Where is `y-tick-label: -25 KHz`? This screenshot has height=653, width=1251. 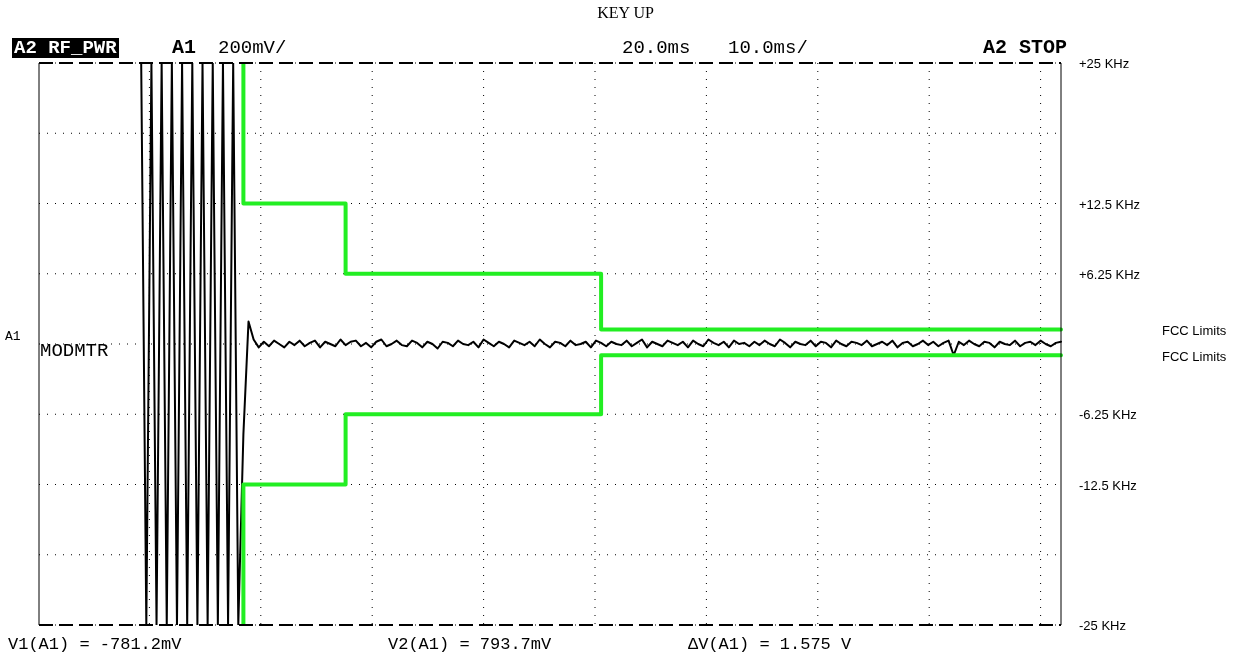 y-tick-label: -25 KHz is located at coordinates (1102, 625).